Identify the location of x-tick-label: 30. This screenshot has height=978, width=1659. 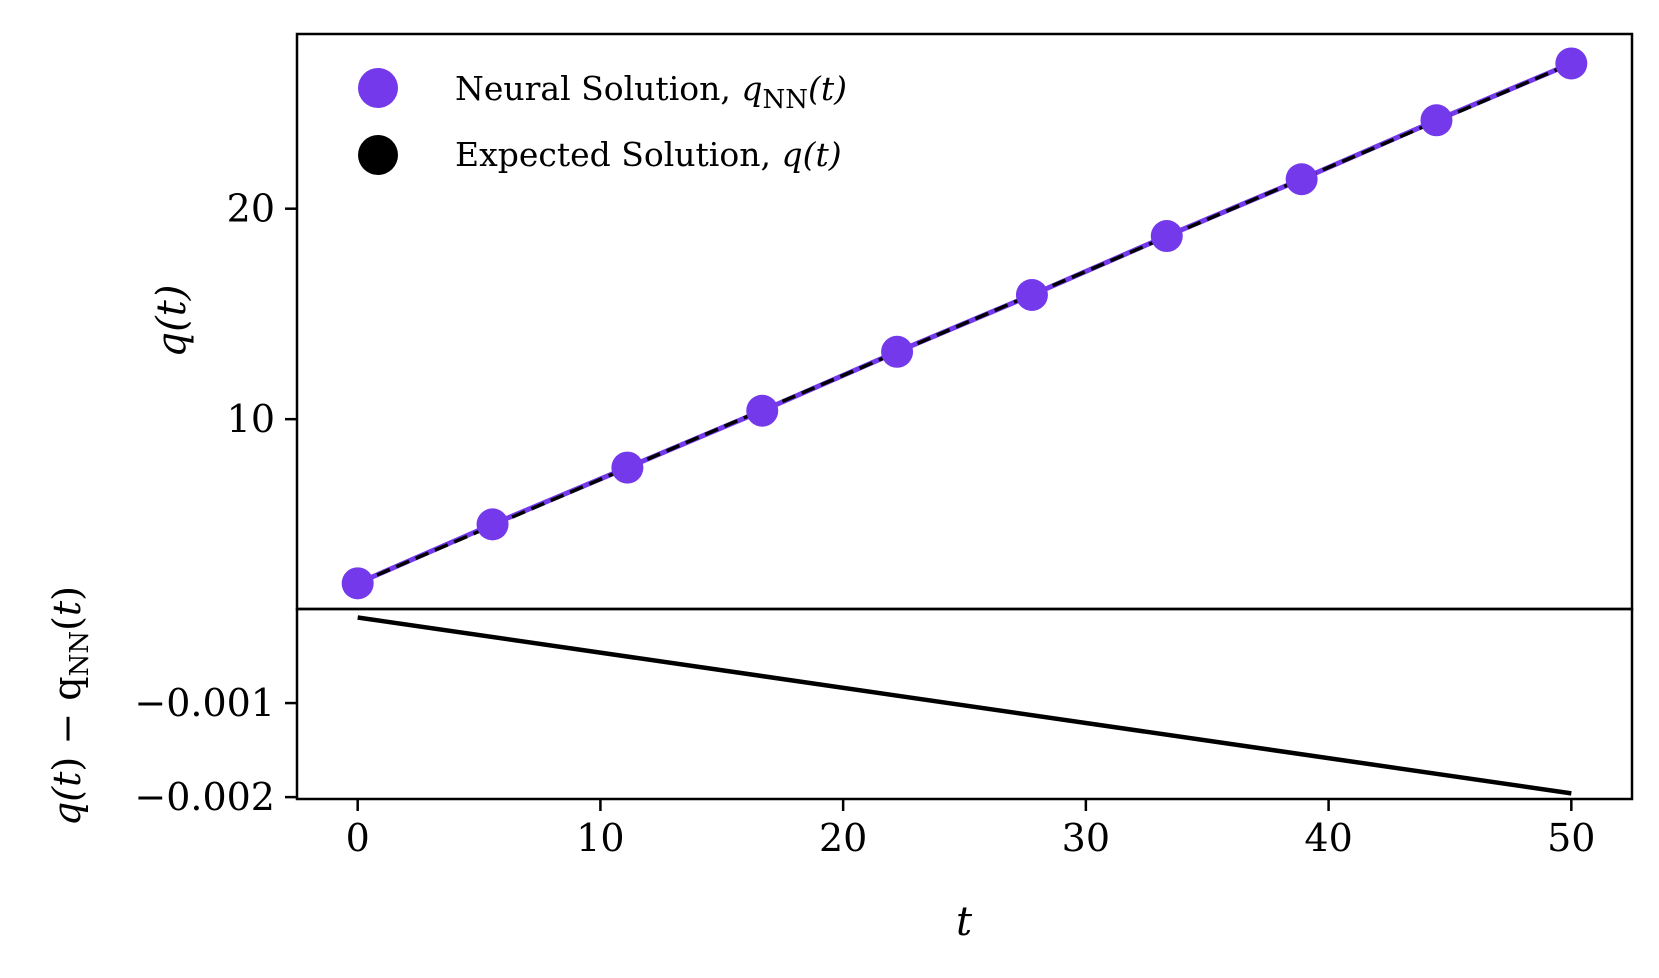
(1086, 838).